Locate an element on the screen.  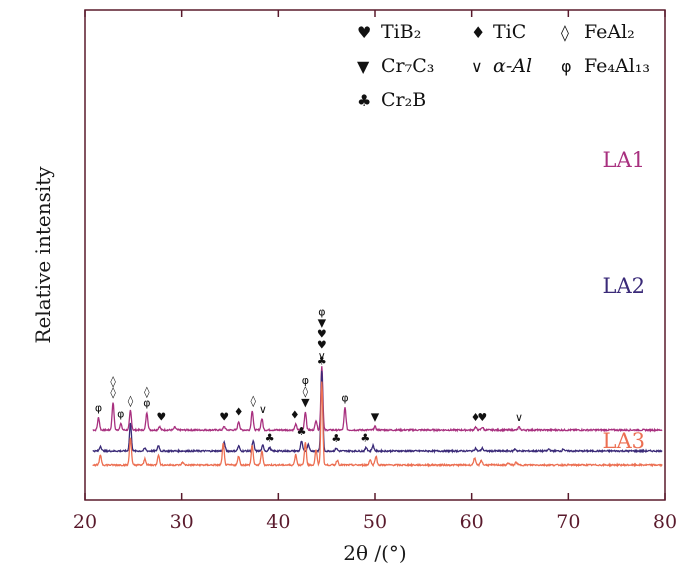
phase-marker-la1-10-0: ♦ is located at coordinates (295, 414).